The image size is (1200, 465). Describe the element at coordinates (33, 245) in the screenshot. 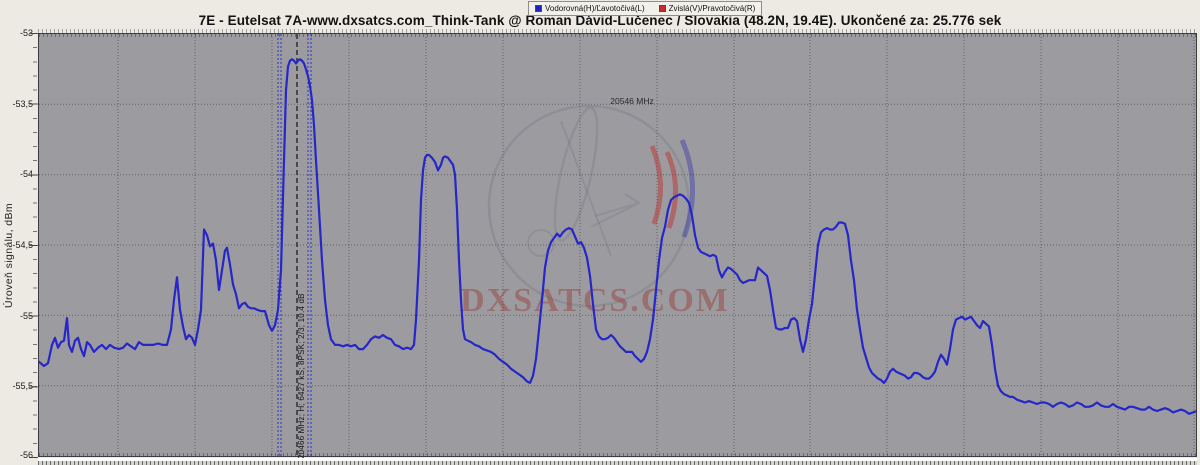

I see `y-axis-major-ticks` at that location.